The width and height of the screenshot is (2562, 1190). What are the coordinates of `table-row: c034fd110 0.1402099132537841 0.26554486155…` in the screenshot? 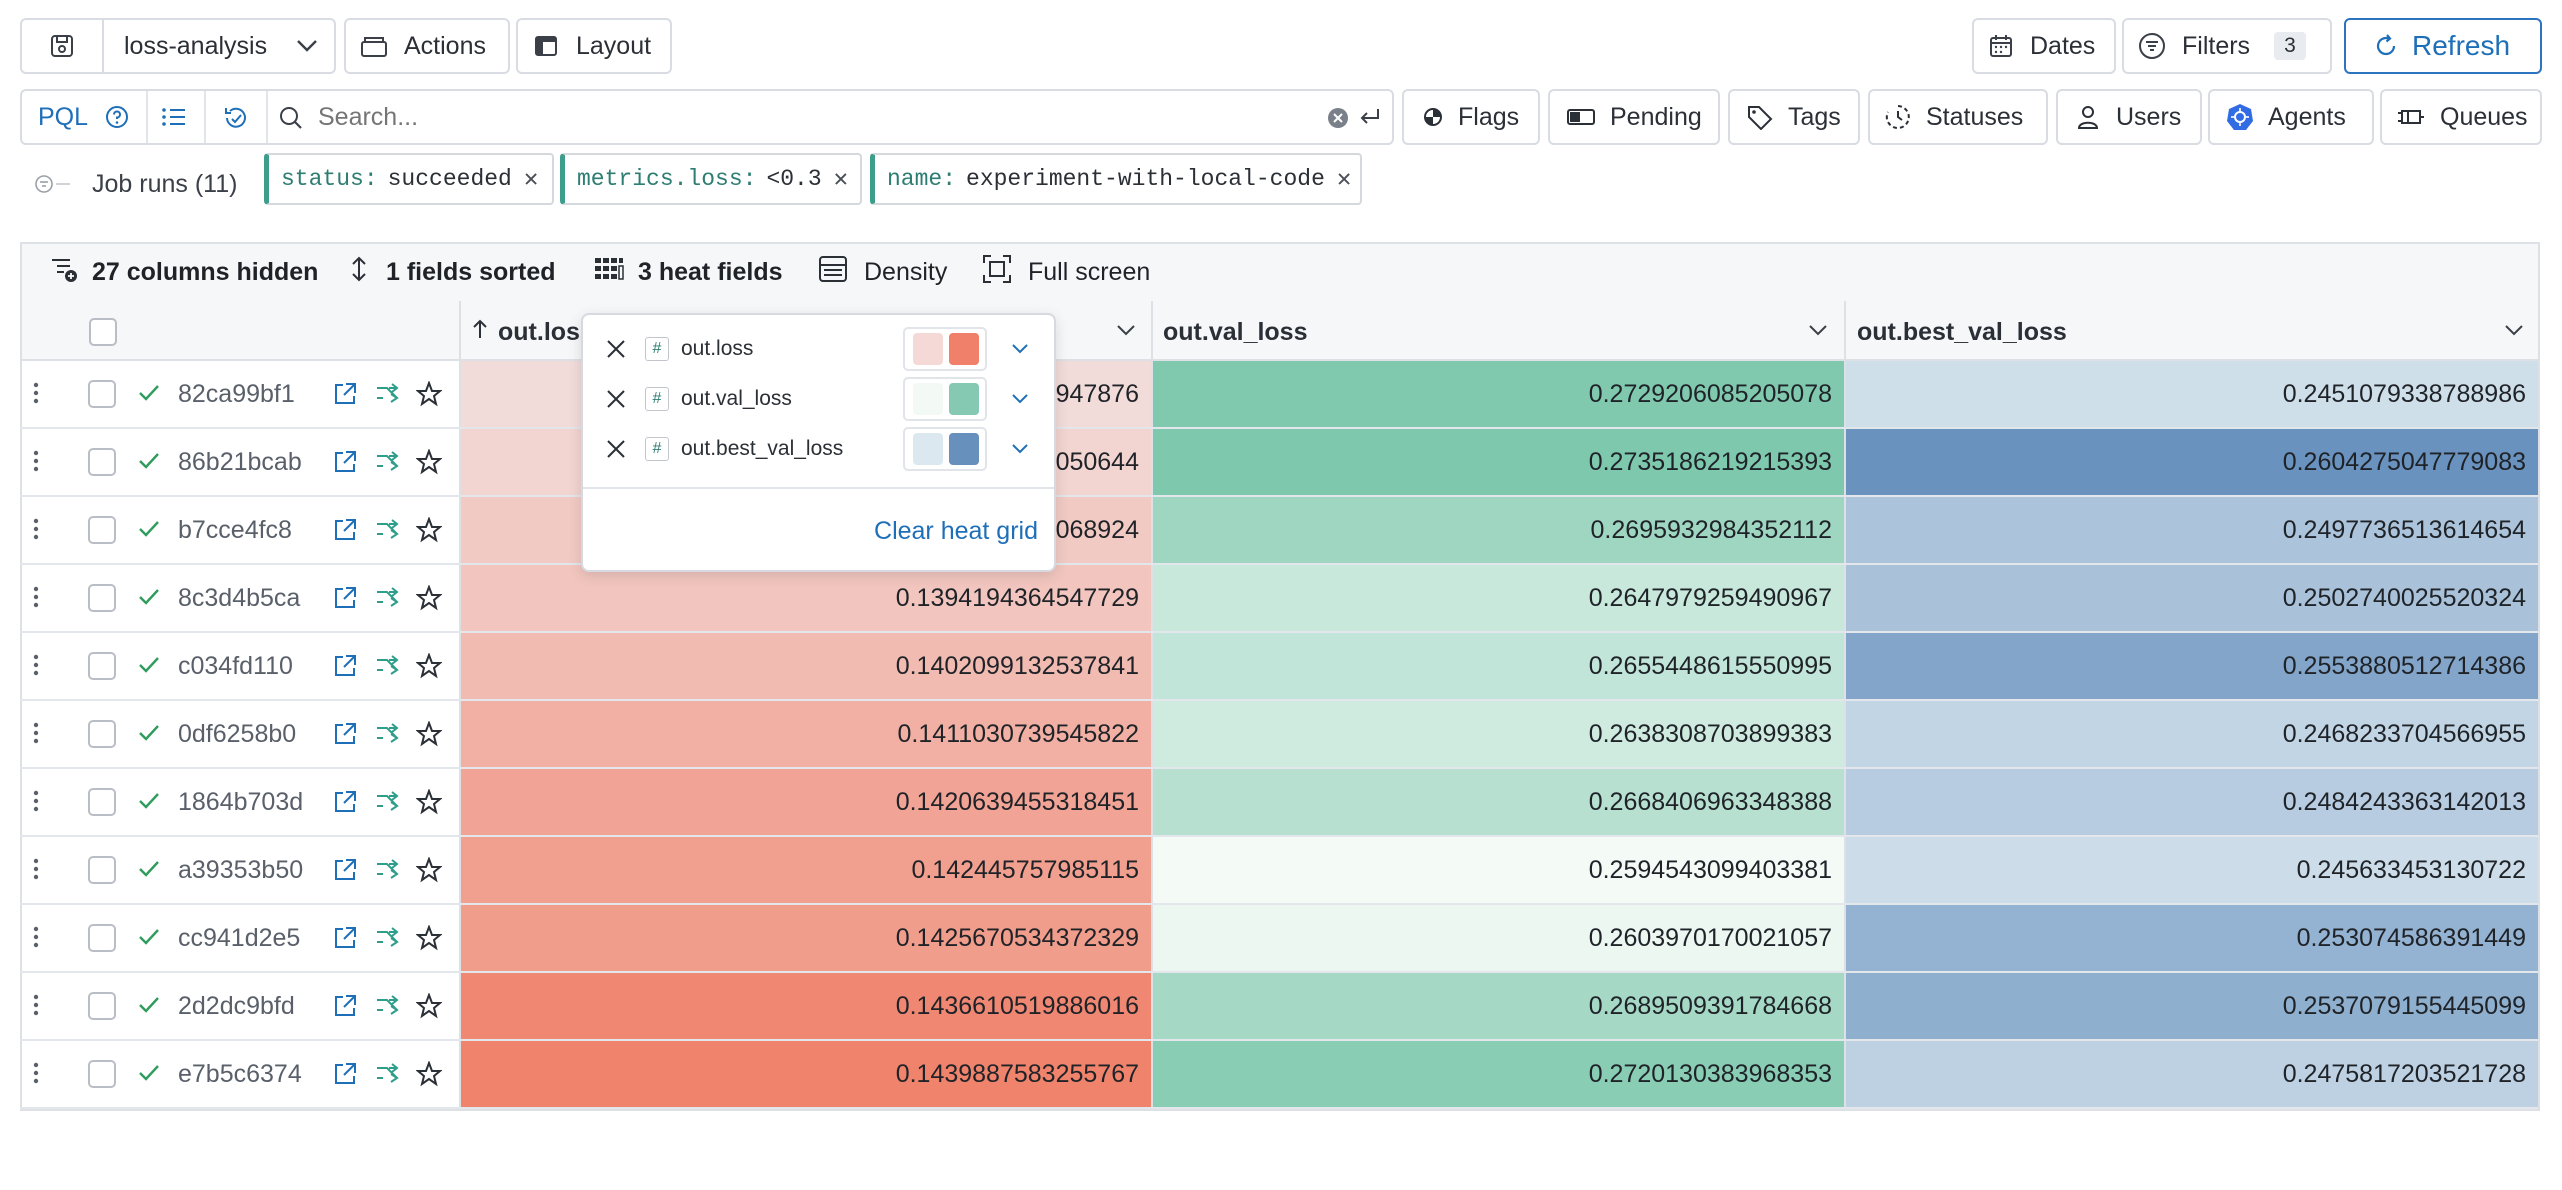 It's located at (1279, 667).